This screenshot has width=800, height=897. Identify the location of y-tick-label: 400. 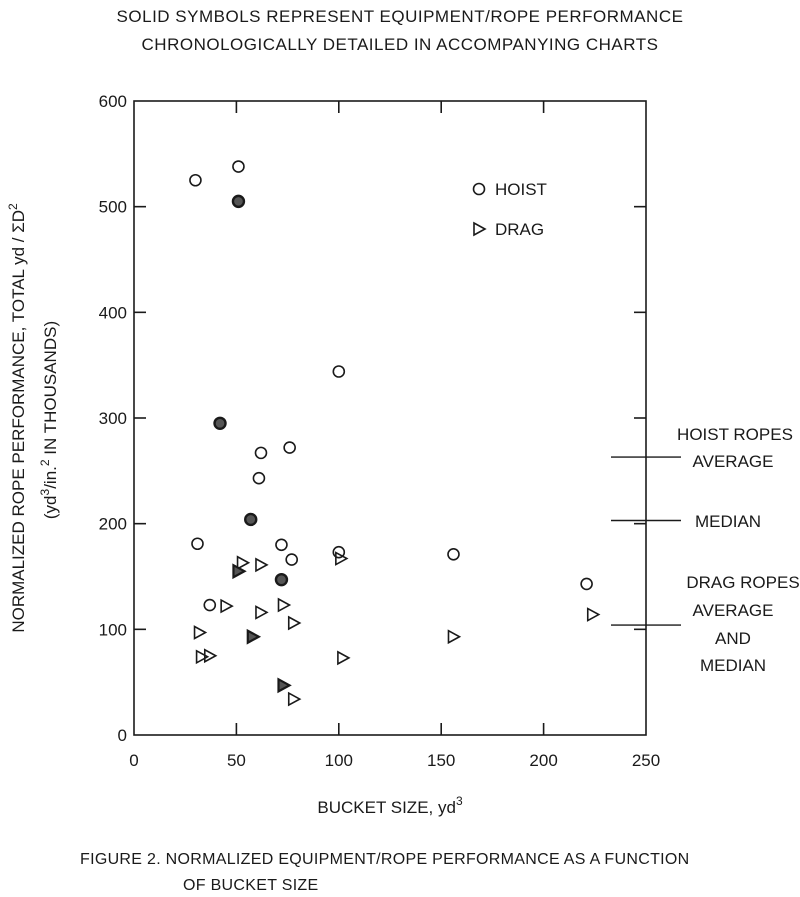
(113, 312).